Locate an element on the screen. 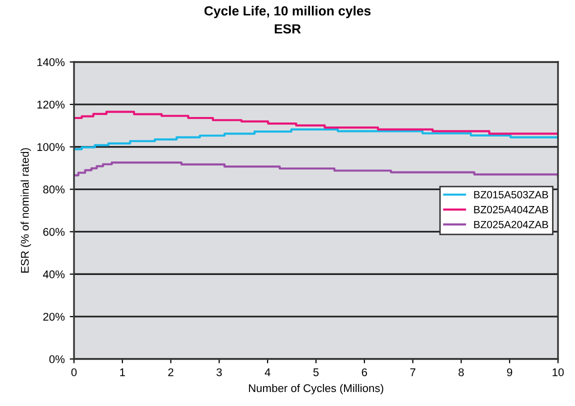  y-axis-title: ESR (% of nominal rated) is located at coordinates (25, 210).